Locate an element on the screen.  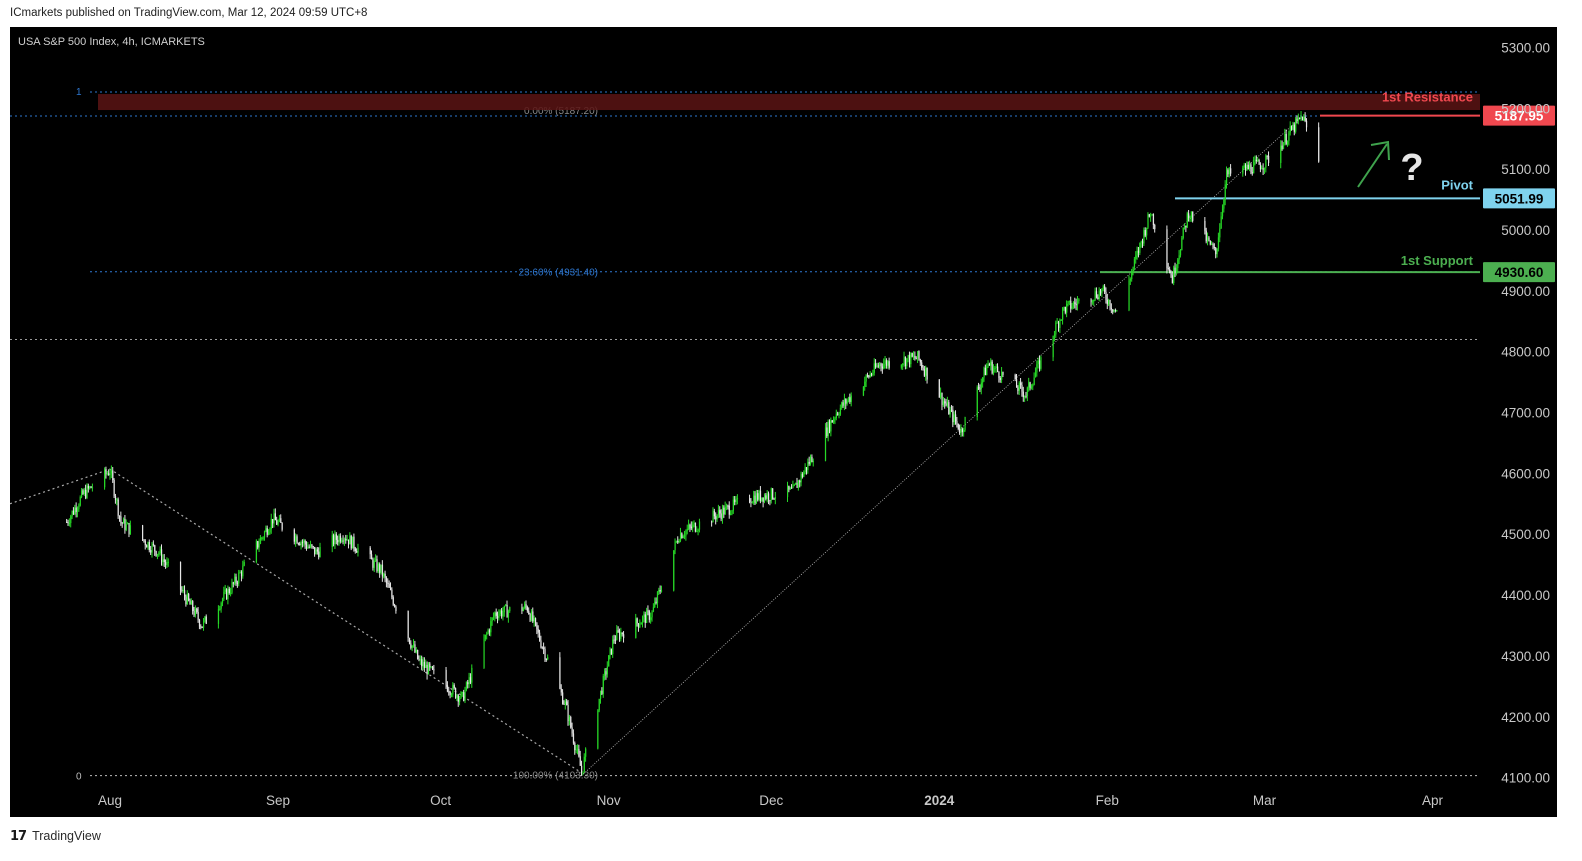
question-mark-annotation: ? is located at coordinates (1411, 168).